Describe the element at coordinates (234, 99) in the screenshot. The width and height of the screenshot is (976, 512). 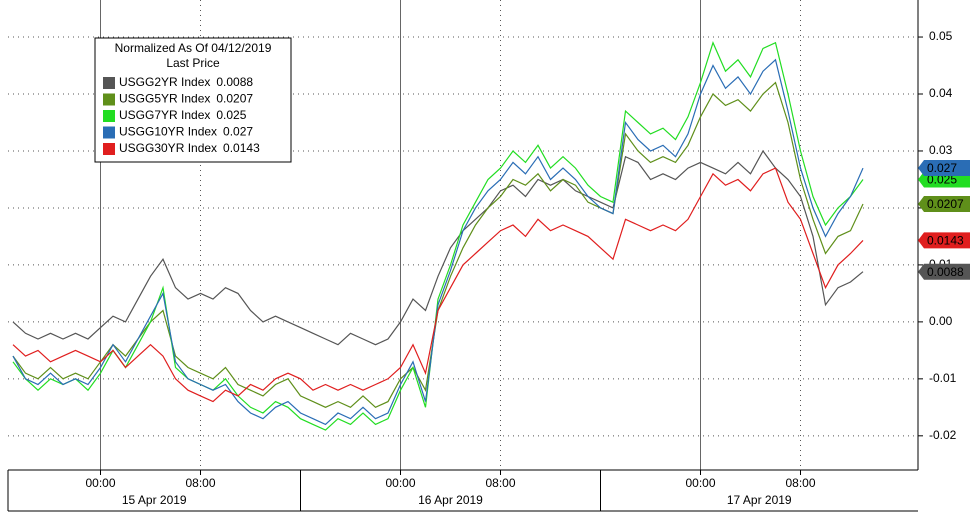
I see `legend-last: 0.0207` at that location.